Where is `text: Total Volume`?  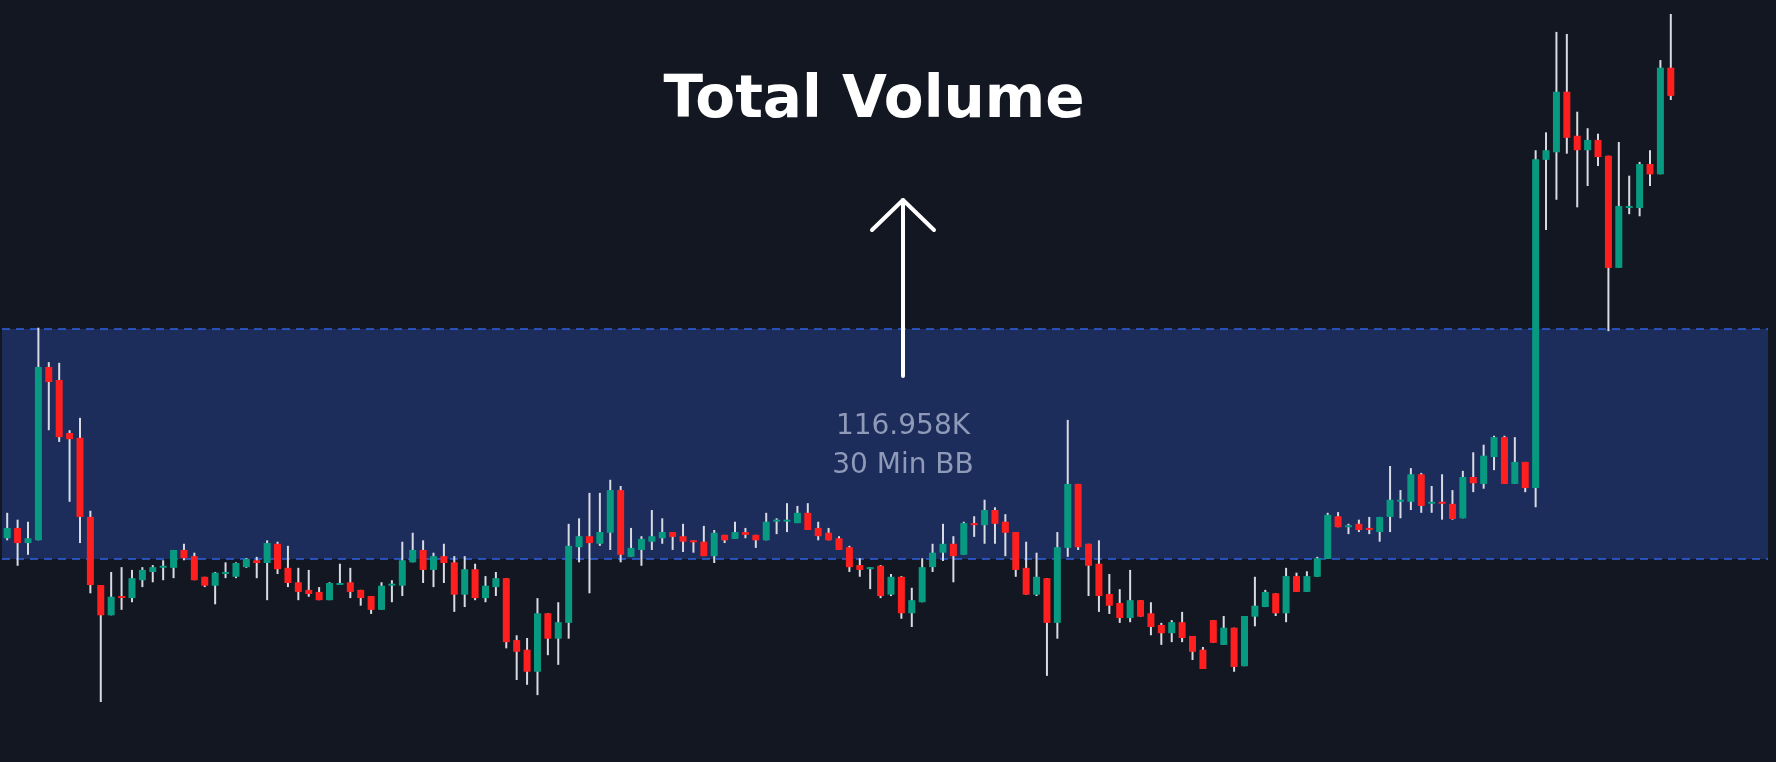
text: Total Volume is located at coordinates (874, 97).